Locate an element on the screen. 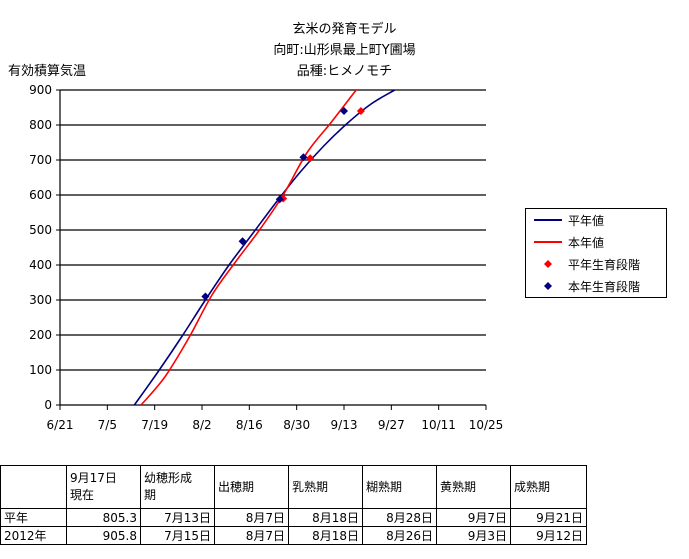 The height and width of the screenshot is (559, 689). y-tick-label: 700 is located at coordinates (40, 160).